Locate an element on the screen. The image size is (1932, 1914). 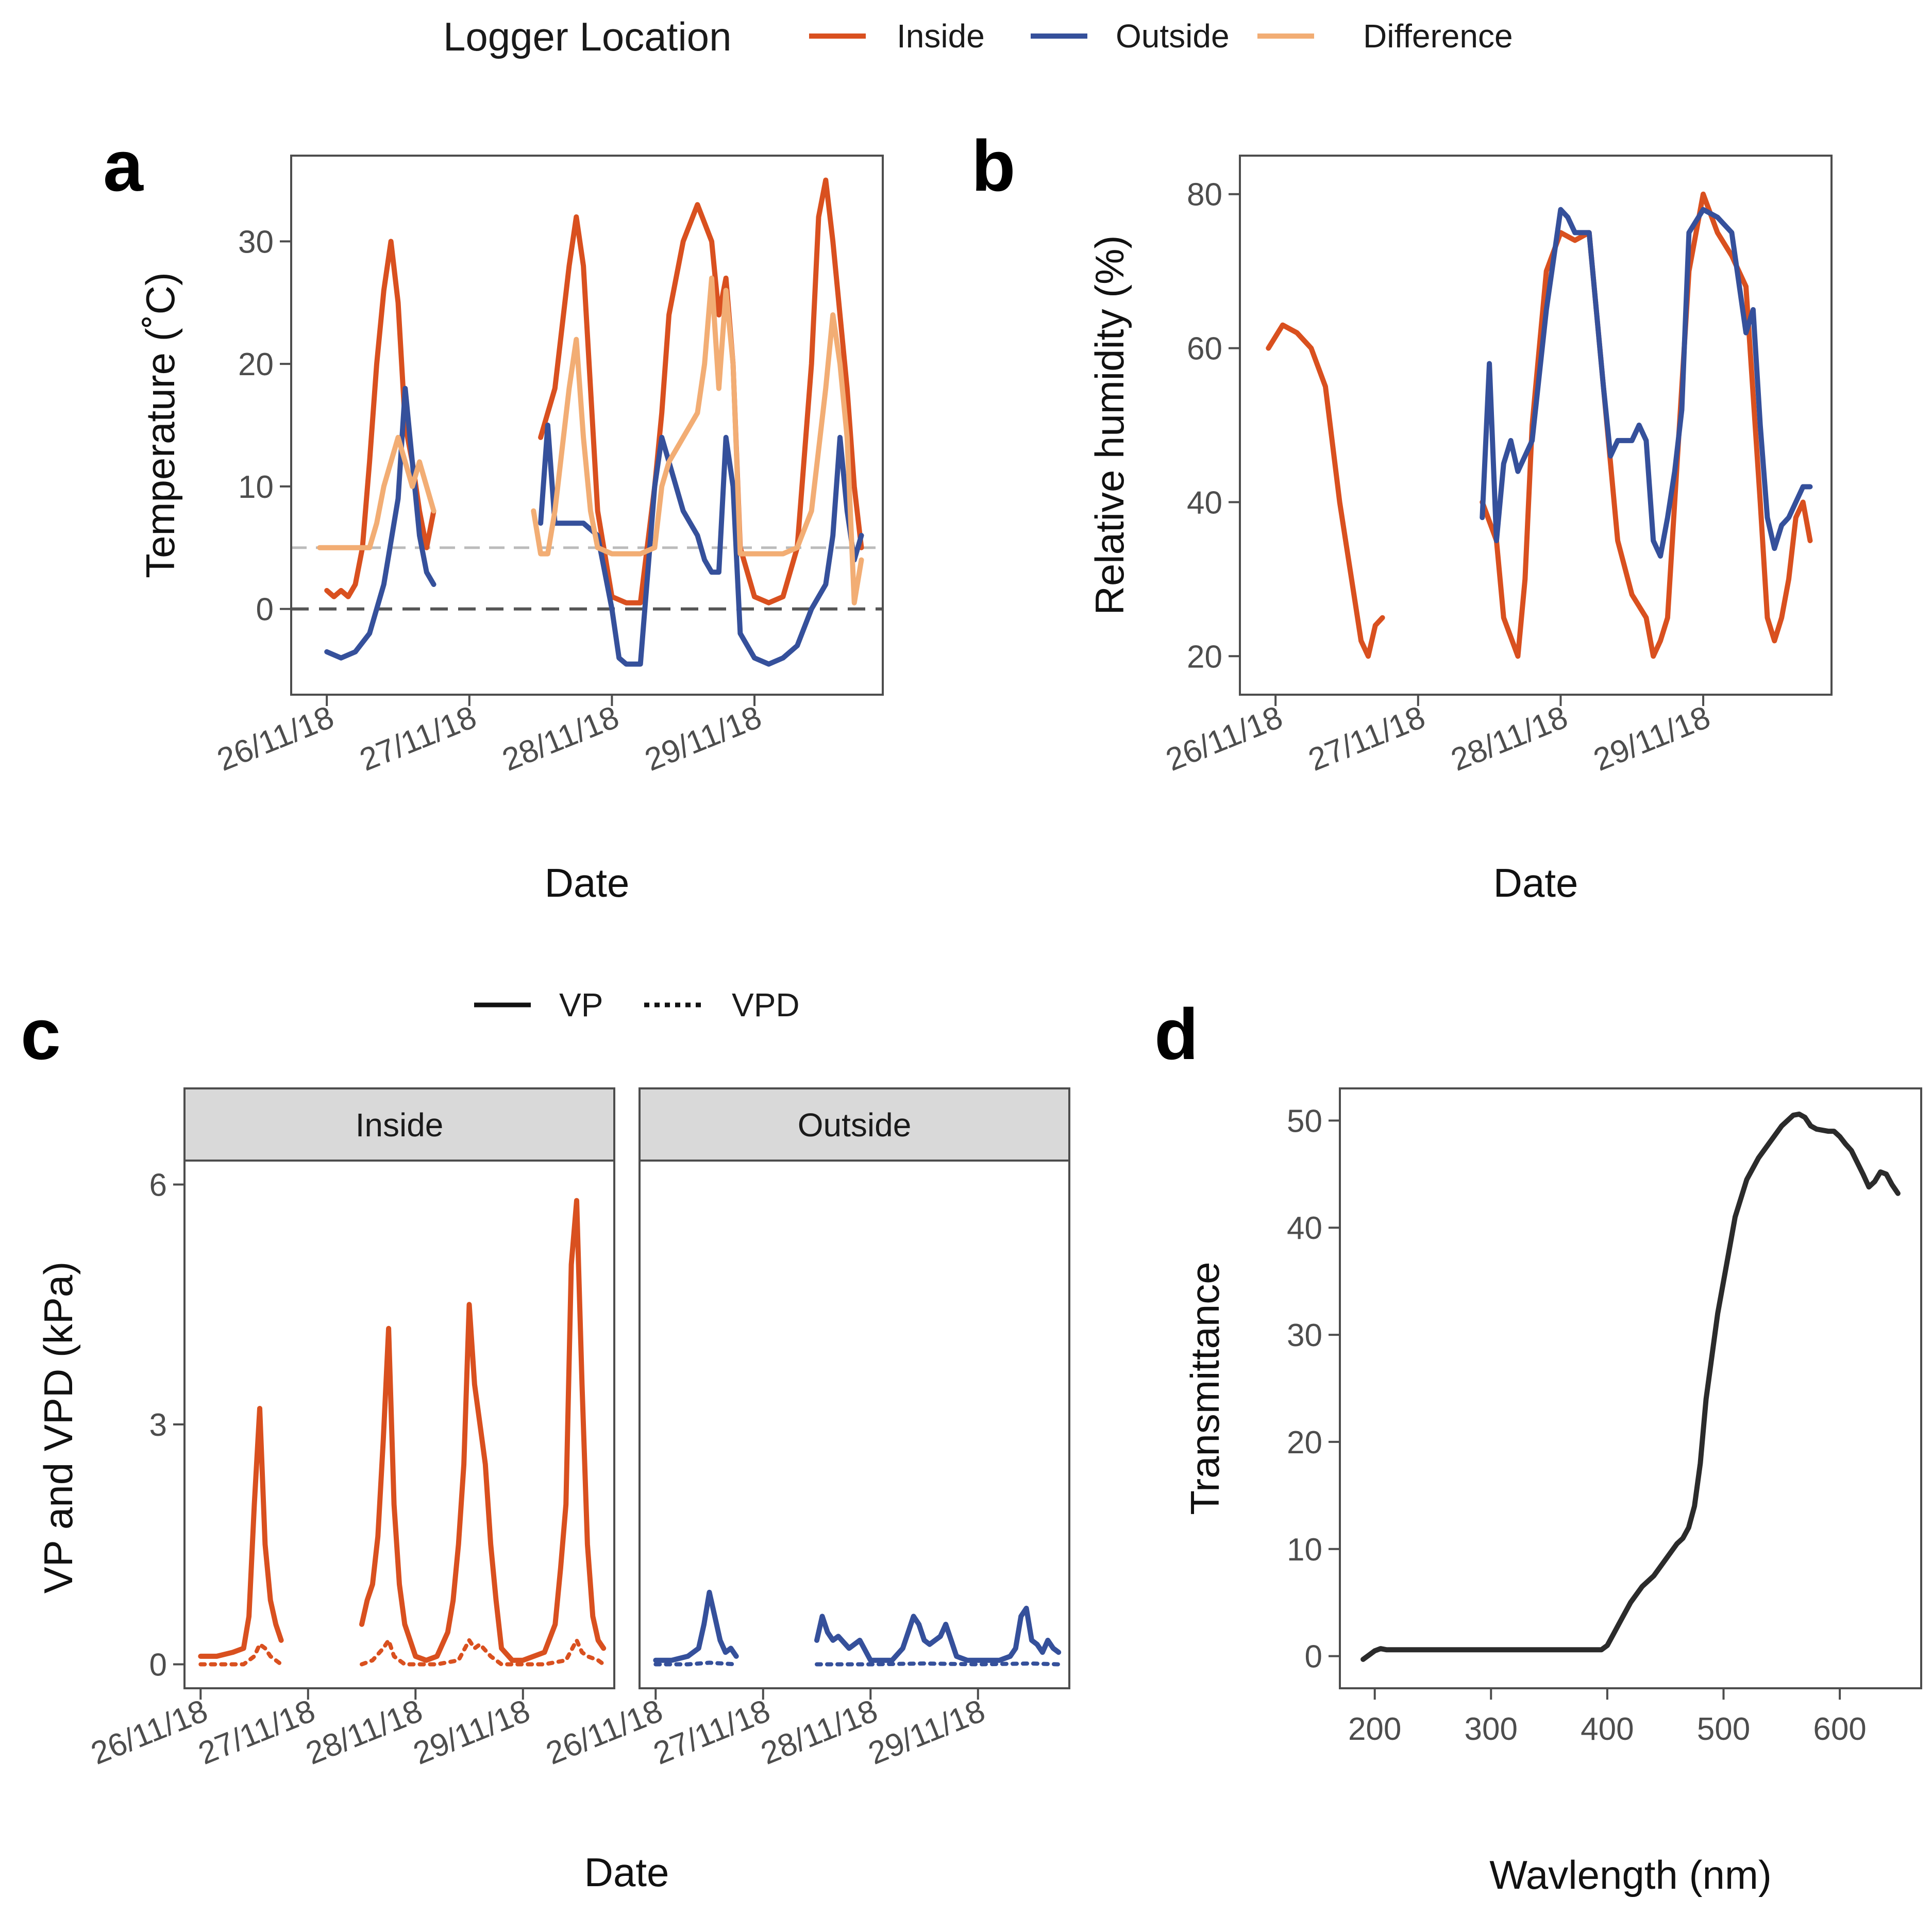
panel-letter-d: d is located at coordinates (1176, 1034).